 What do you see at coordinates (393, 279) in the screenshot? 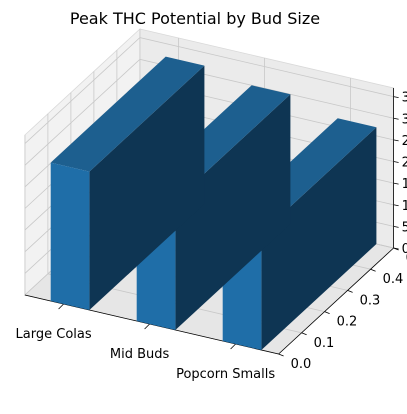
I see `depth-tick-label: 0.4` at bounding box center [393, 279].